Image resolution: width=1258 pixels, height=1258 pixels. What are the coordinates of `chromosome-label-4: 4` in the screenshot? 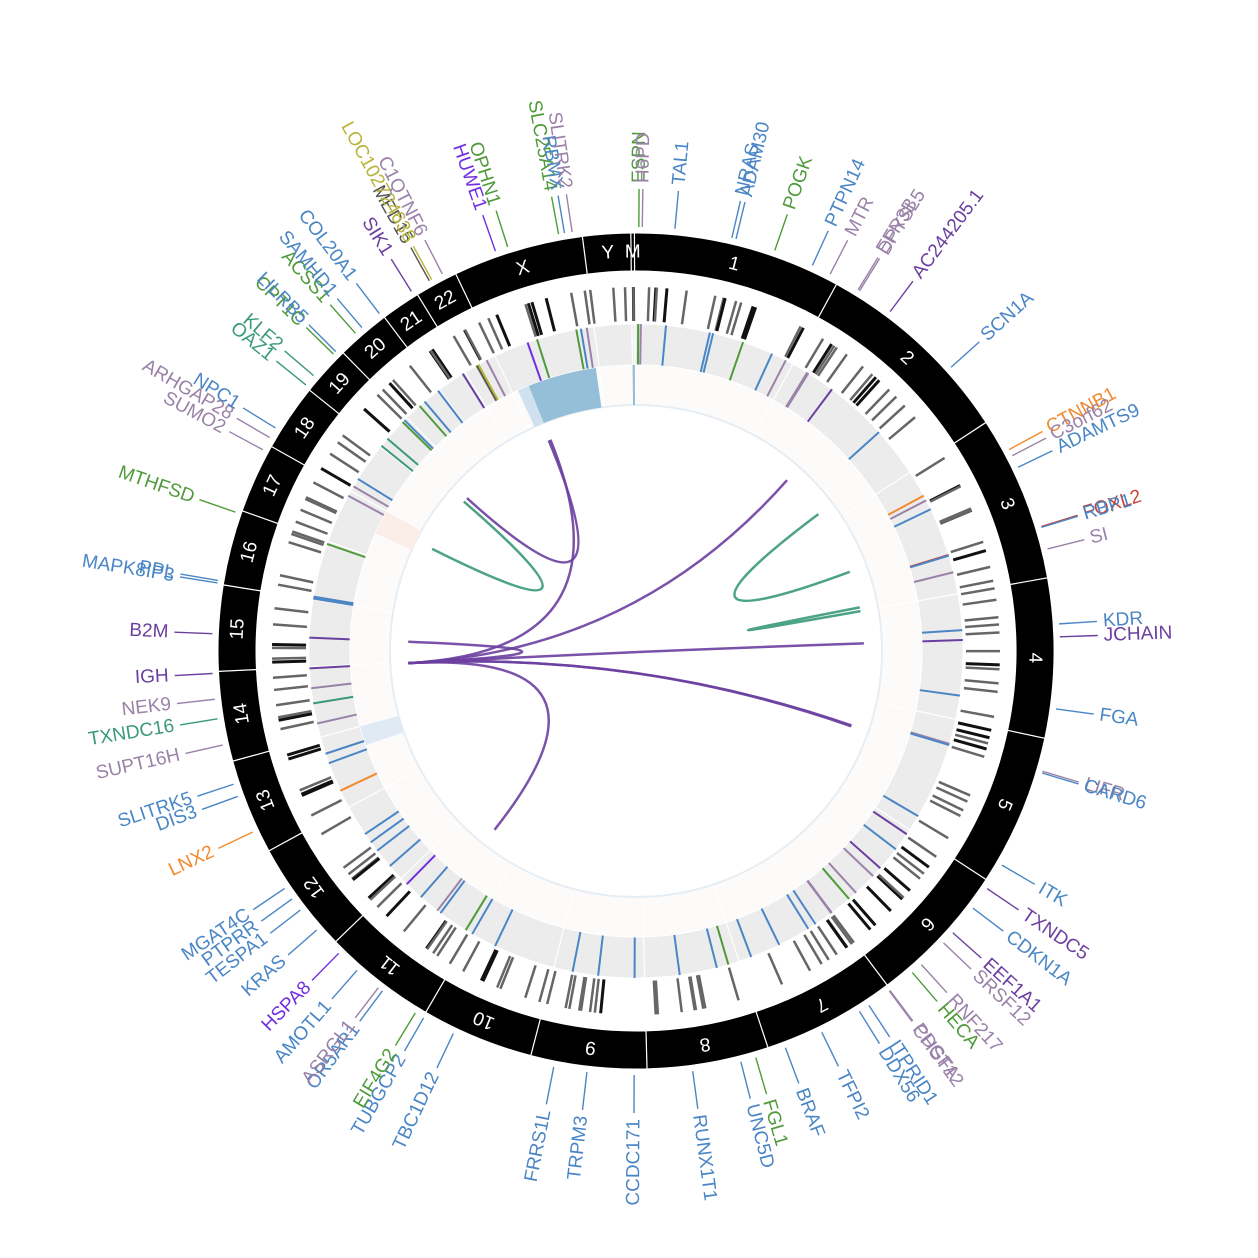 It's located at (1034, 657).